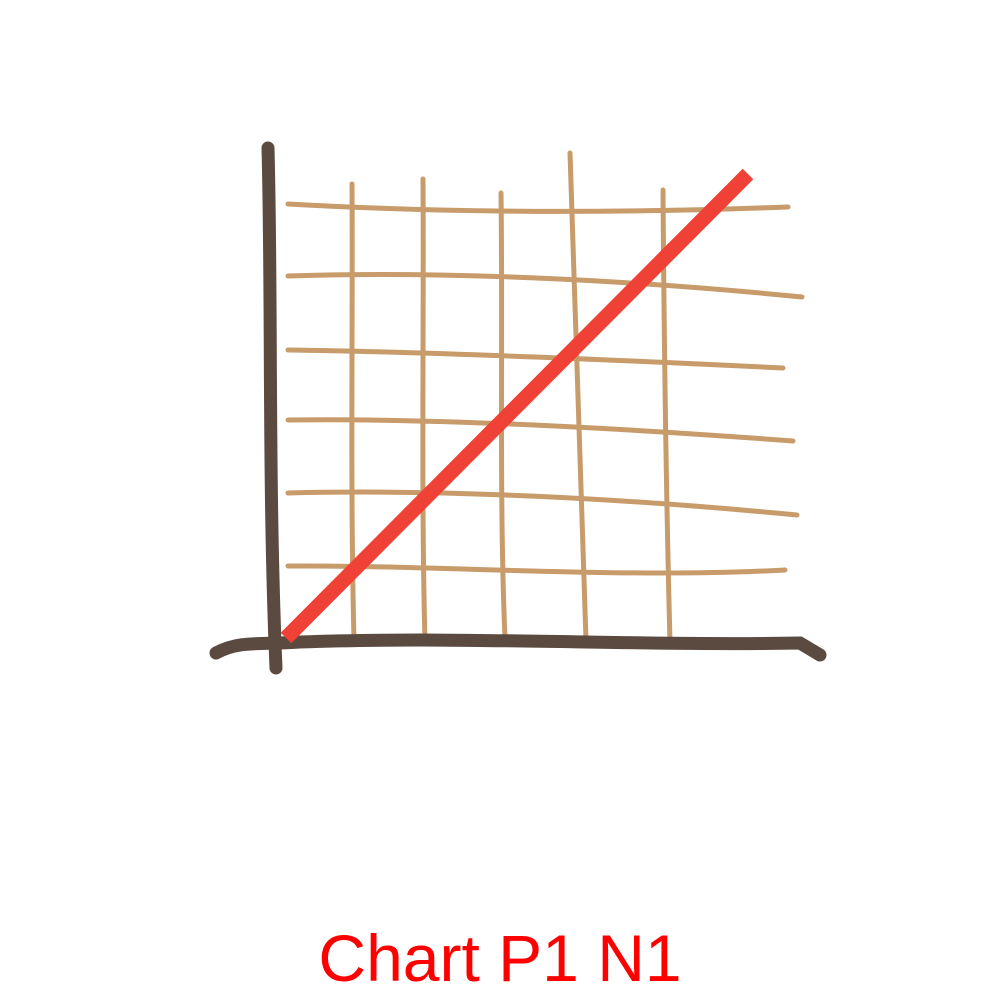  Describe the element at coordinates (518, 647) in the screenshot. I see `x-axis` at that location.